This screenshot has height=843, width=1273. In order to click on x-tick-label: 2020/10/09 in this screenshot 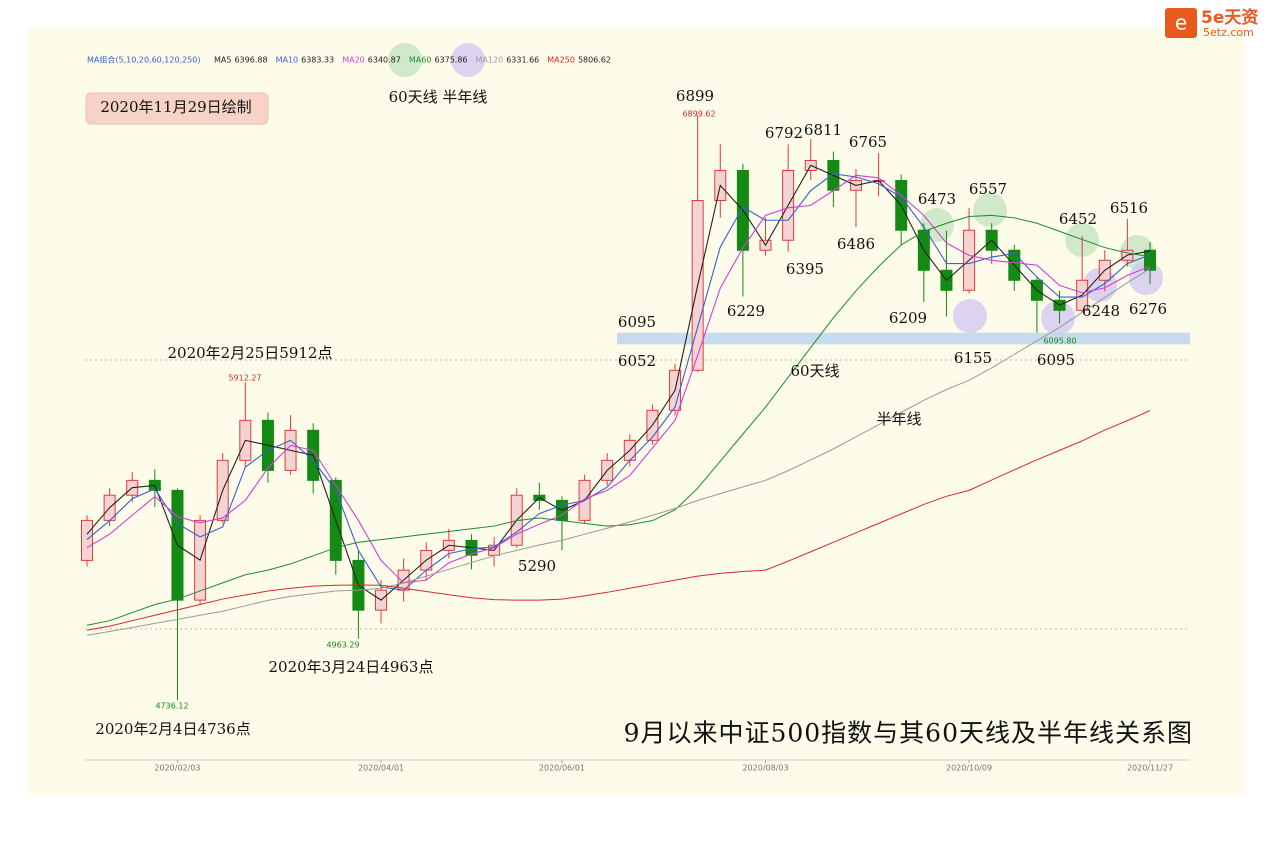, I will do `click(969, 768)`.